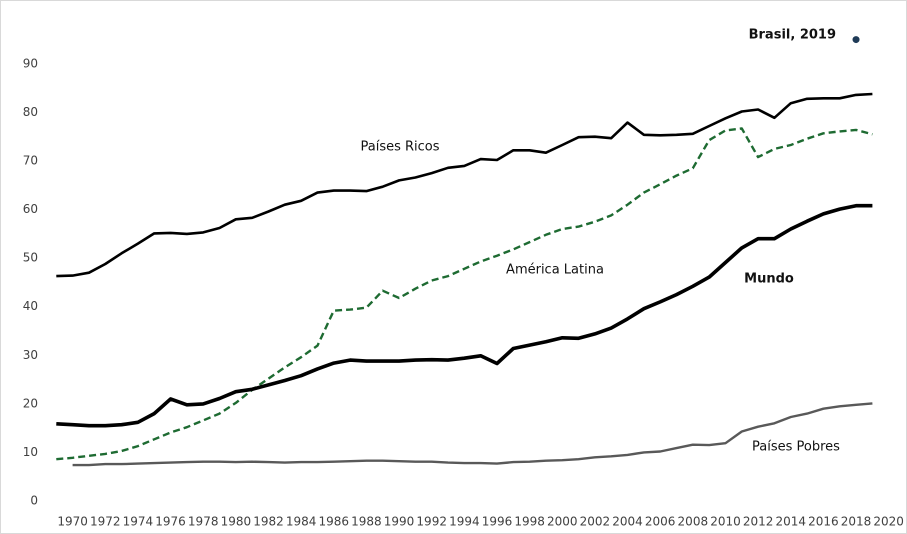 The width and height of the screenshot is (907, 534). What do you see at coordinates (268, 522) in the screenshot?
I see `x-tick-label: 1982` at bounding box center [268, 522].